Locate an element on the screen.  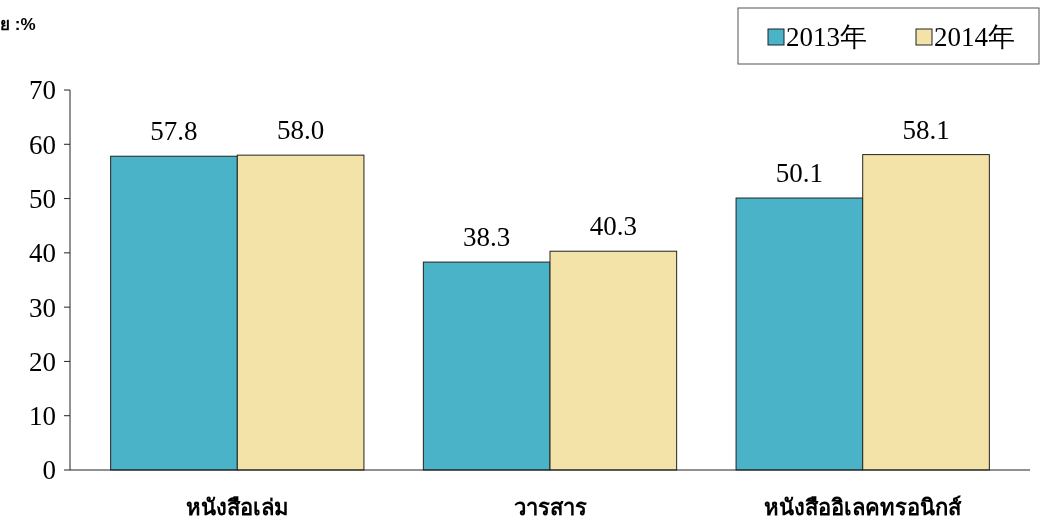
y-tick-label: 70 is located at coordinates (42, 90).